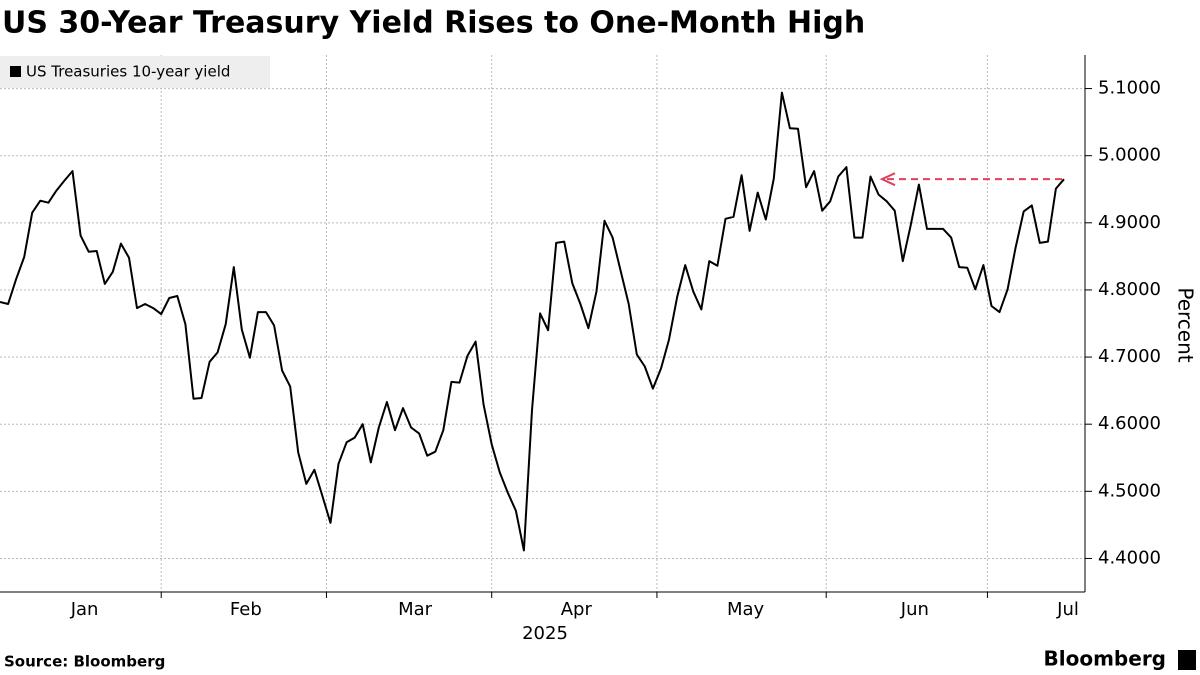 This screenshot has height=675, width=1200. What do you see at coordinates (1129, 155) in the screenshot?
I see `y-tick-label: 5.0000` at bounding box center [1129, 155].